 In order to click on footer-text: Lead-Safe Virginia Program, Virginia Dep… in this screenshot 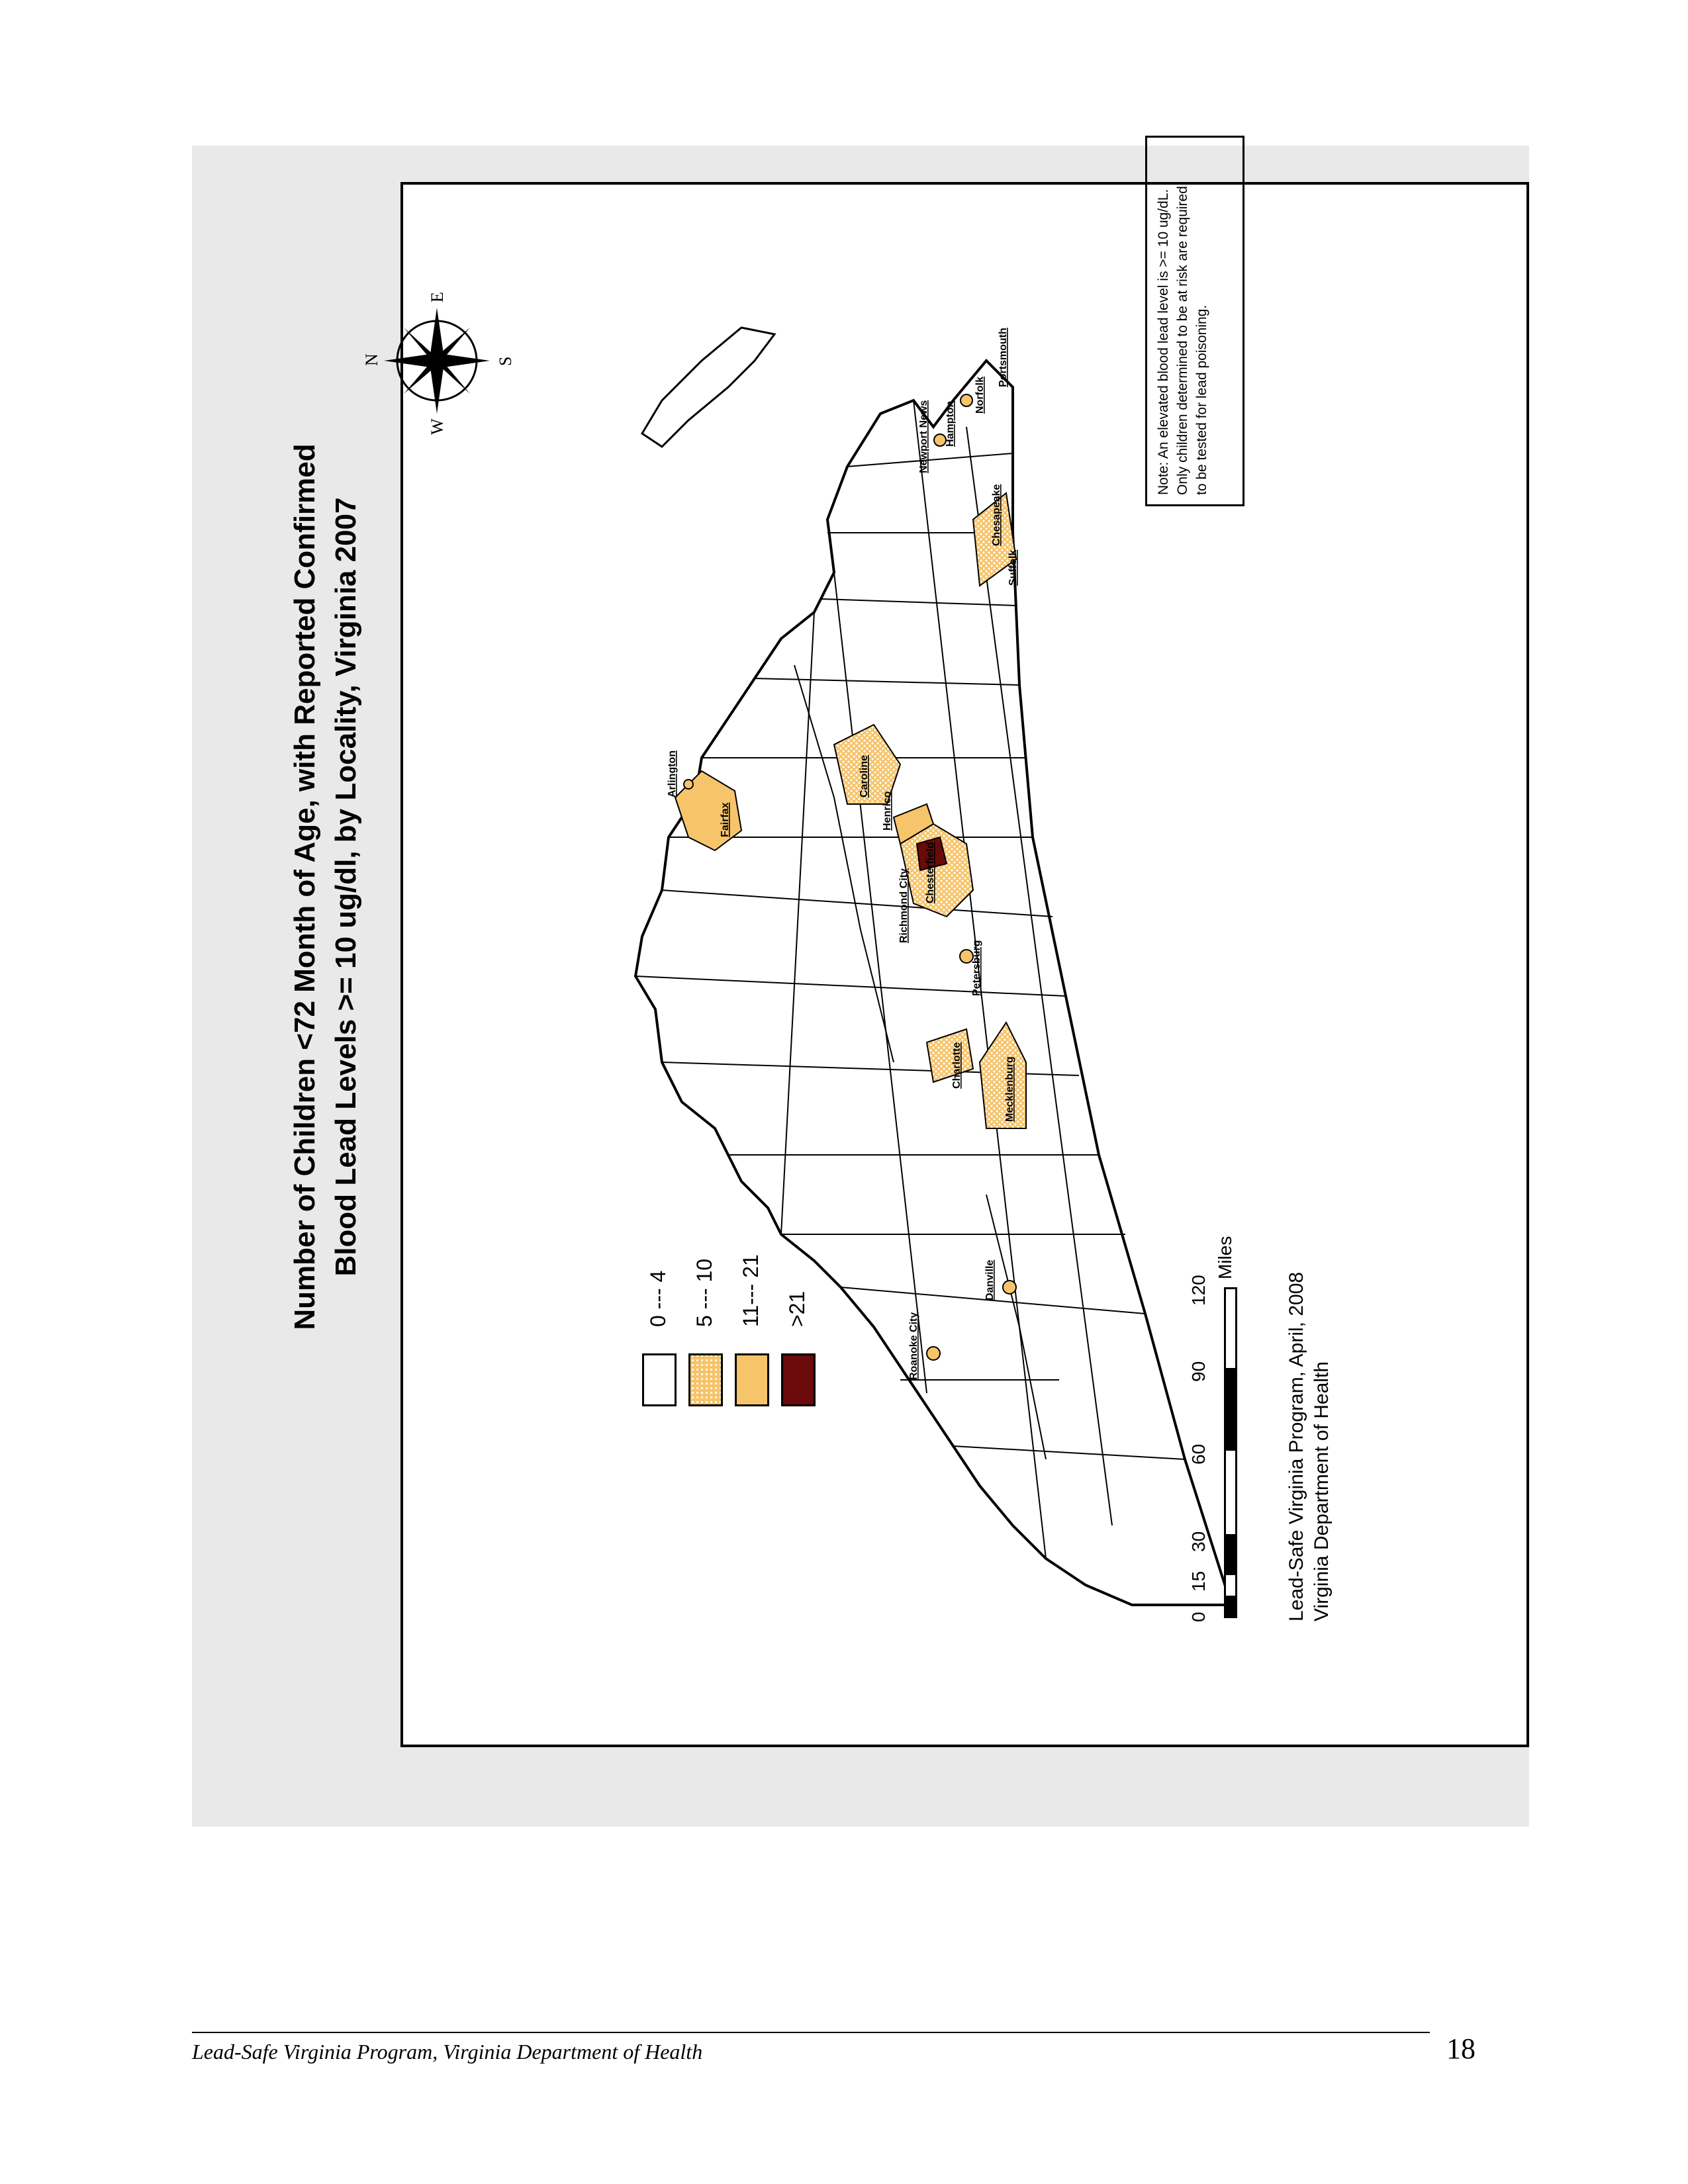, I will do `click(447, 2052)`.